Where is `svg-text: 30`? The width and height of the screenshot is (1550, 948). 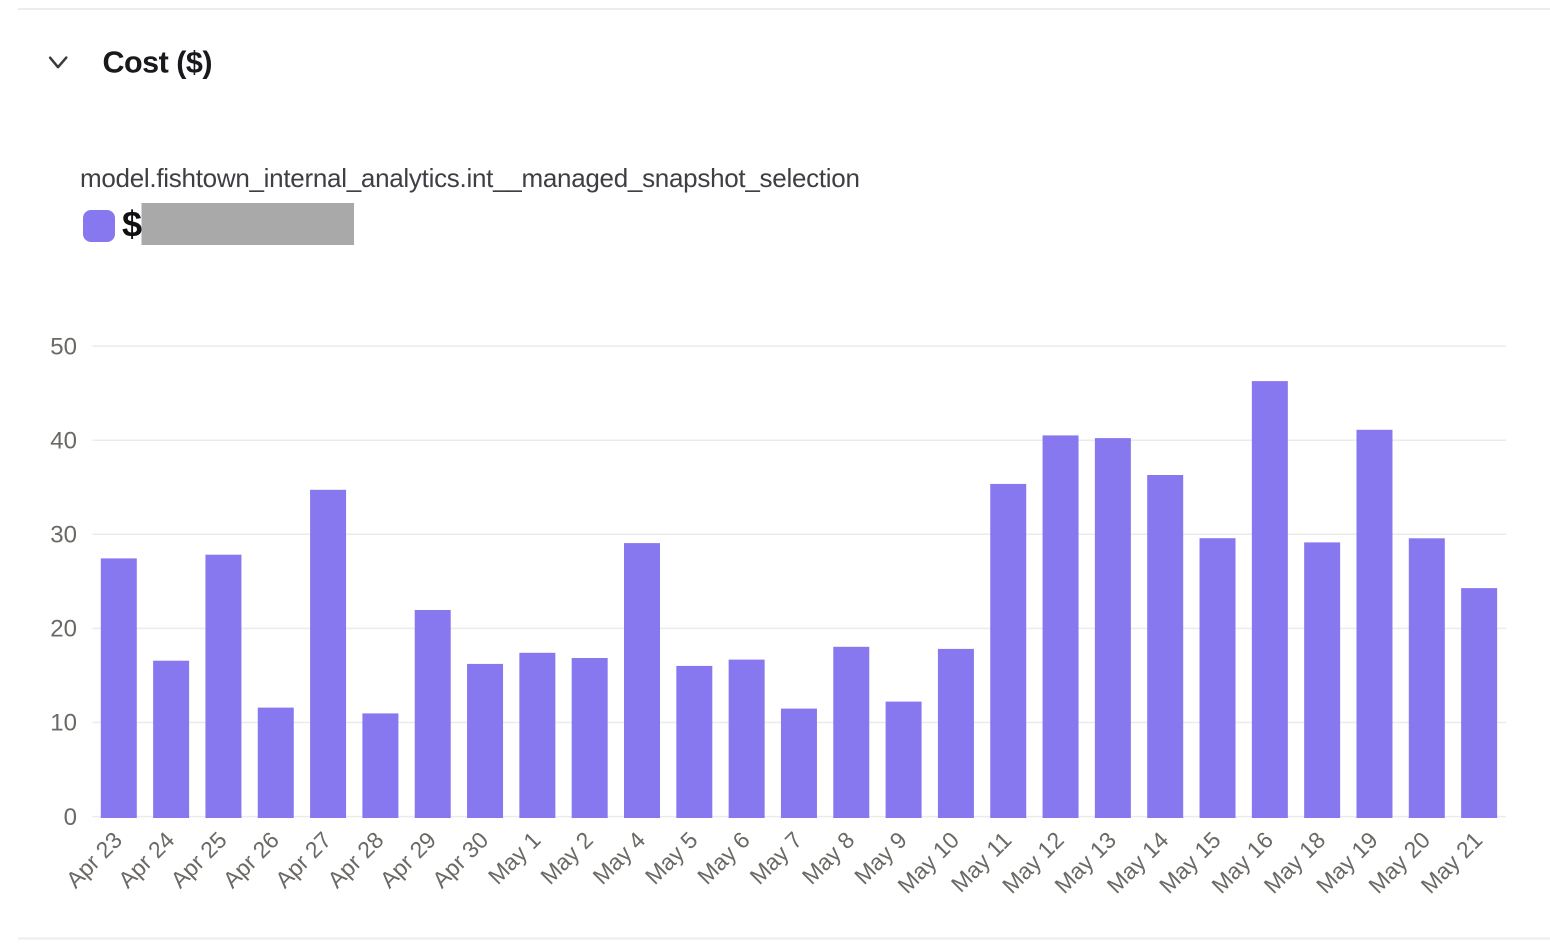
svg-text: 30 is located at coordinates (63, 535).